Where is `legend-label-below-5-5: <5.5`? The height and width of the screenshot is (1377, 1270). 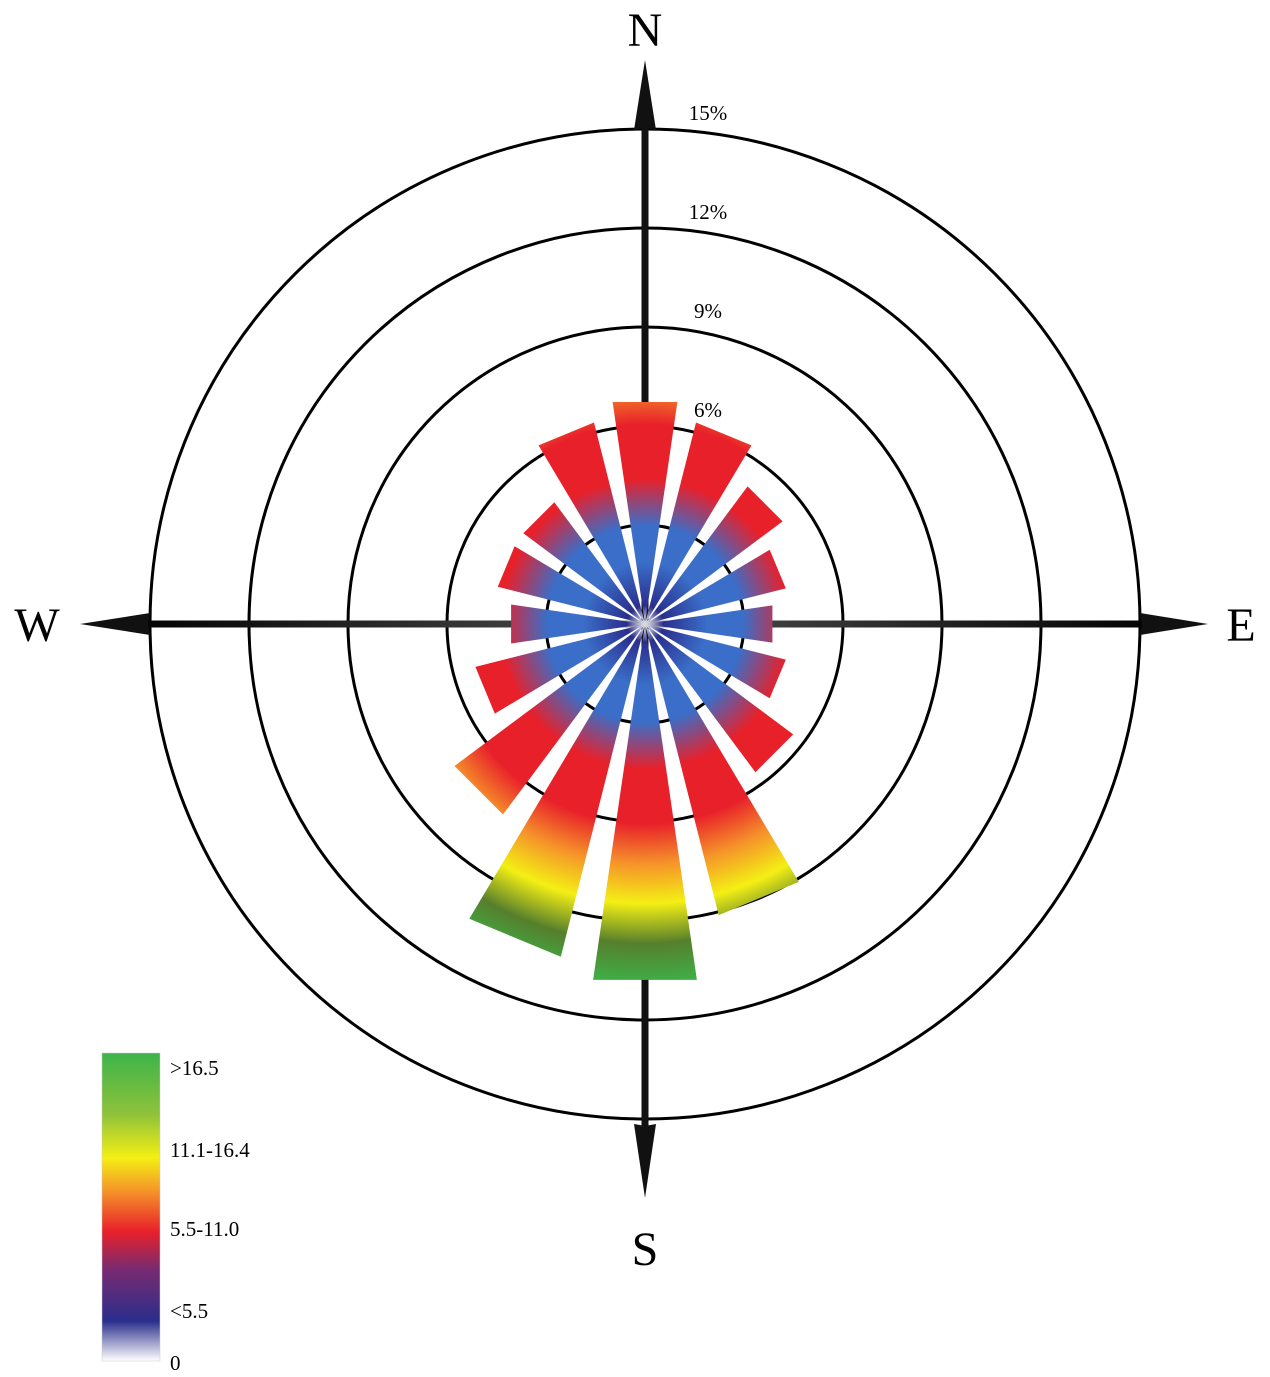 legend-label-below-5-5: <5.5 is located at coordinates (189, 1311).